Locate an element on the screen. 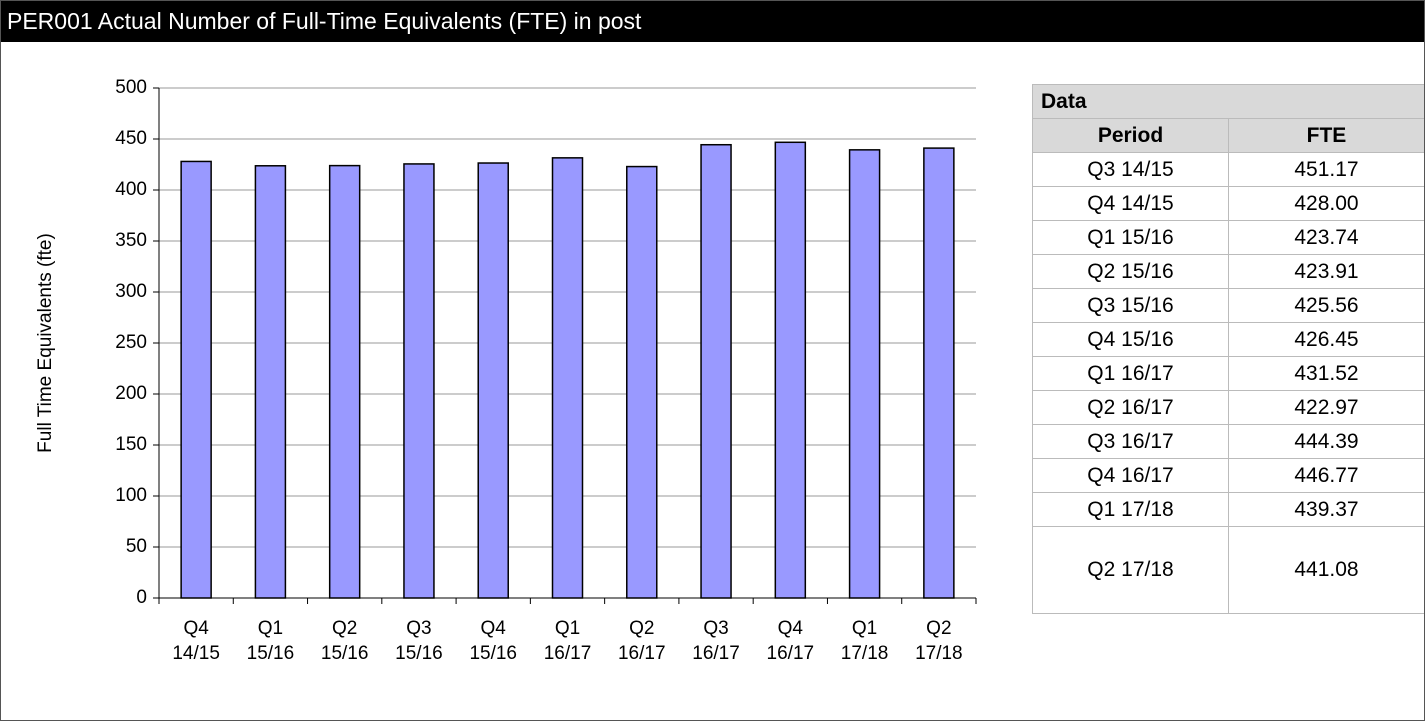 This screenshot has height=721, width=1425. table-row: Q4 16/17 446.77 is located at coordinates (1228, 475).